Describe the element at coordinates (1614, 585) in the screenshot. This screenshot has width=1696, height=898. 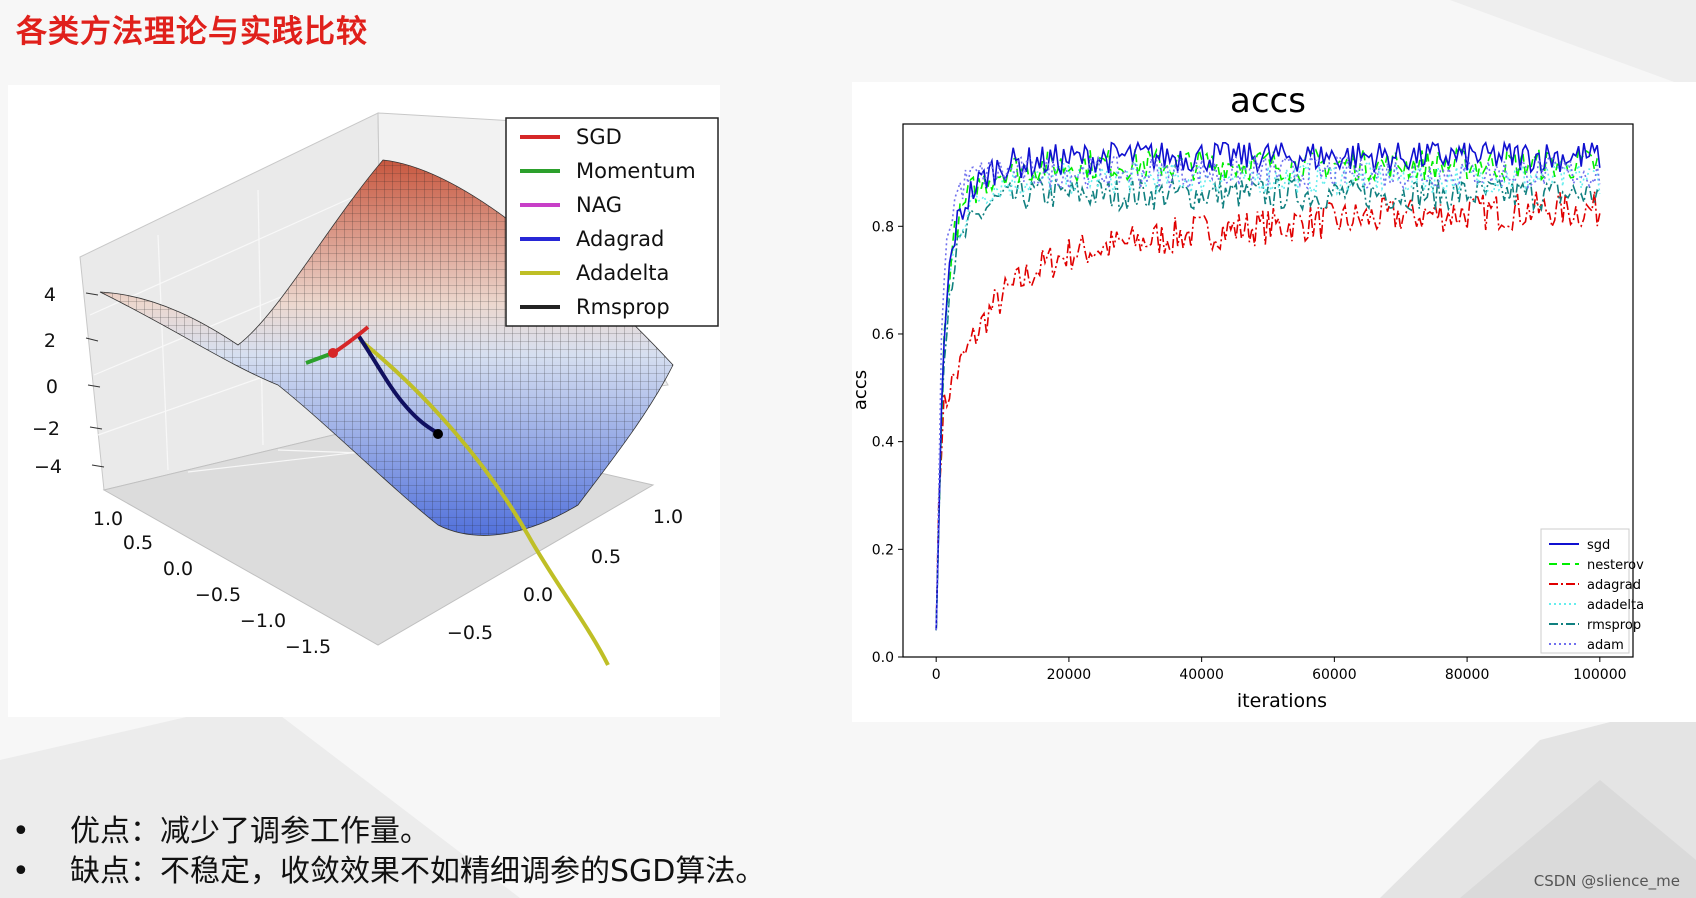
I see `legend-label: adagrad` at that location.